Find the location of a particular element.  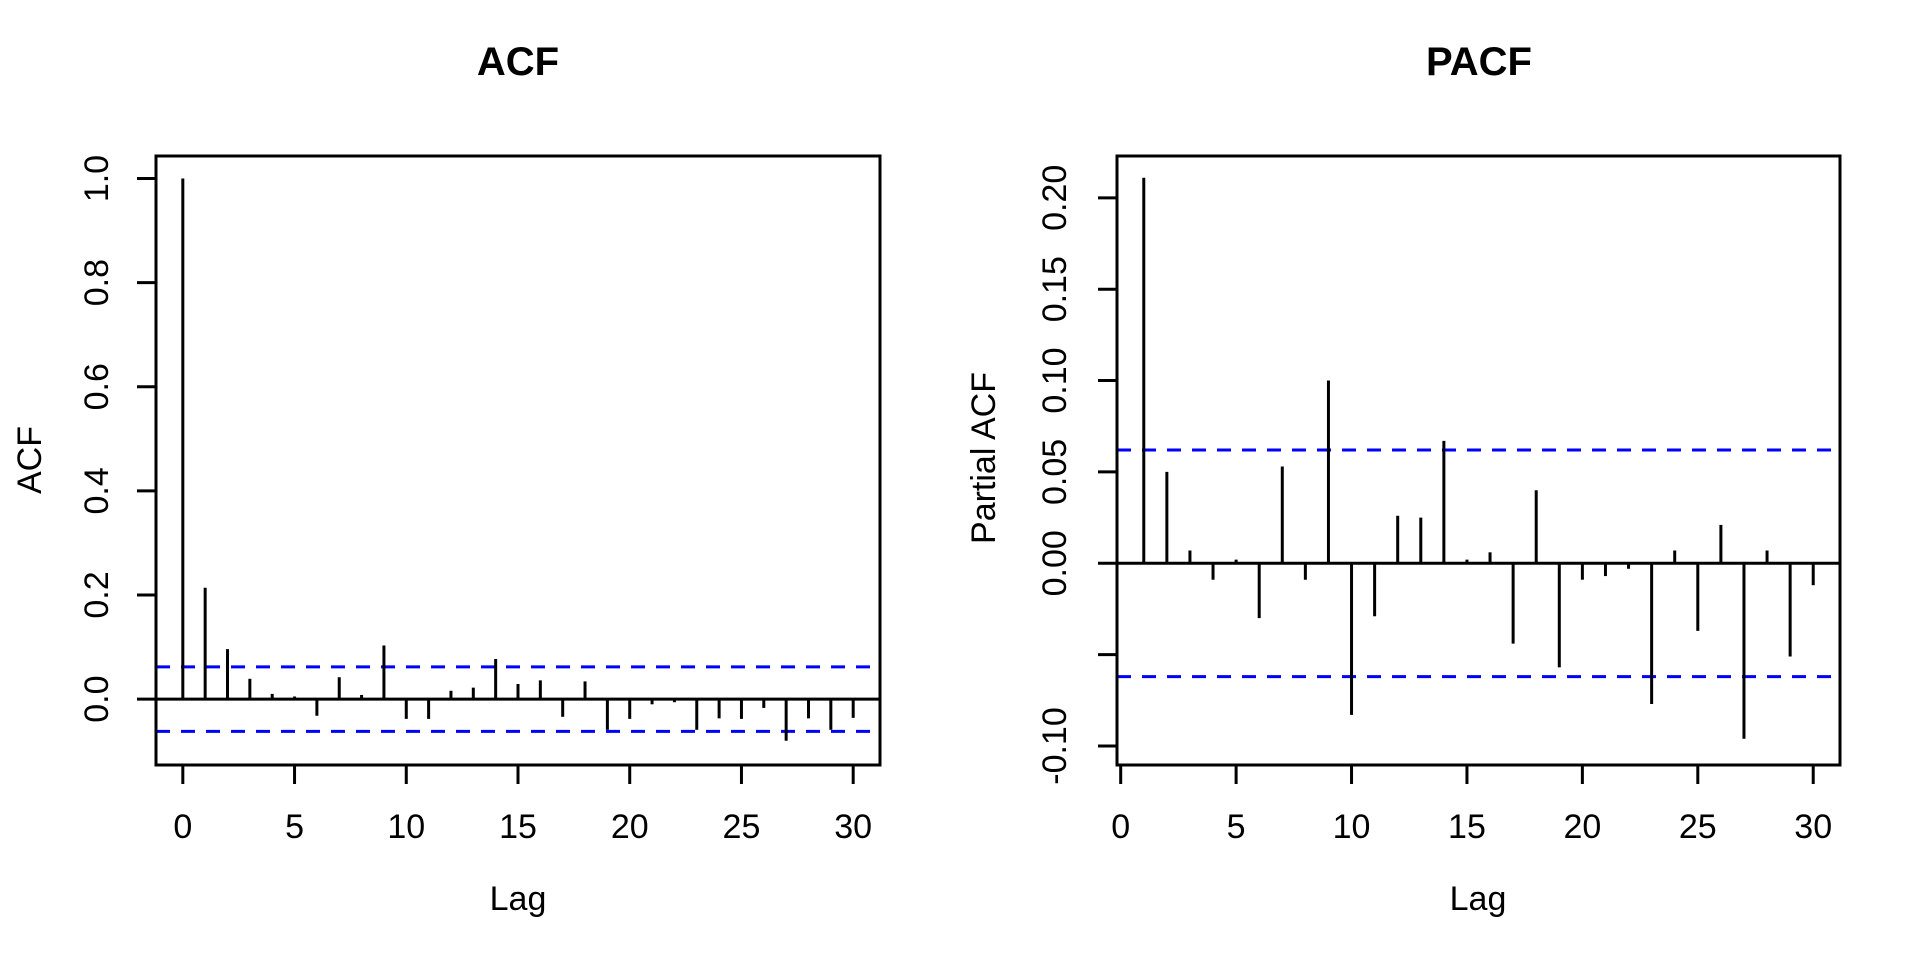

y-tick-label: 0.2 is located at coordinates (97, 594).